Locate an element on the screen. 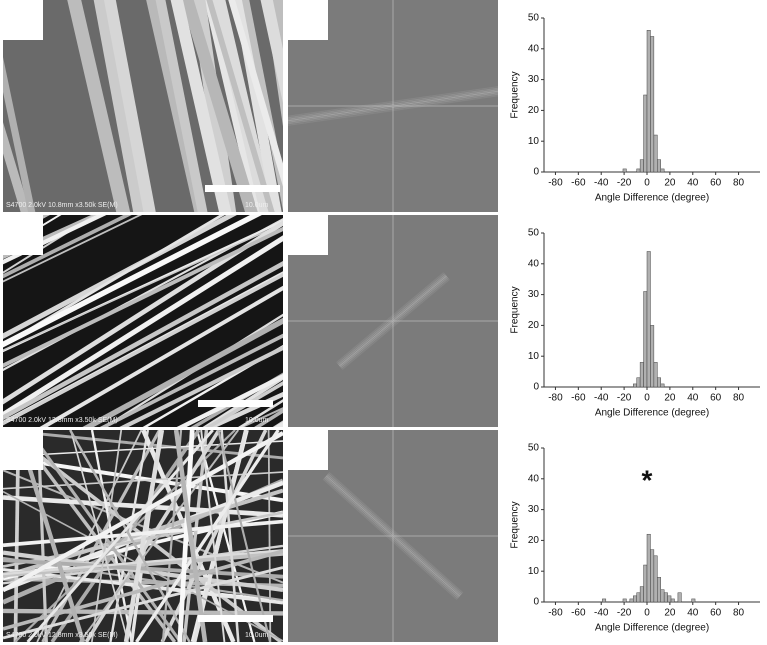 This screenshot has width=767, height=645. sem-caption: S4700 2.0kV 10.8mm x3.50k SE(M) is located at coordinates (62, 205).